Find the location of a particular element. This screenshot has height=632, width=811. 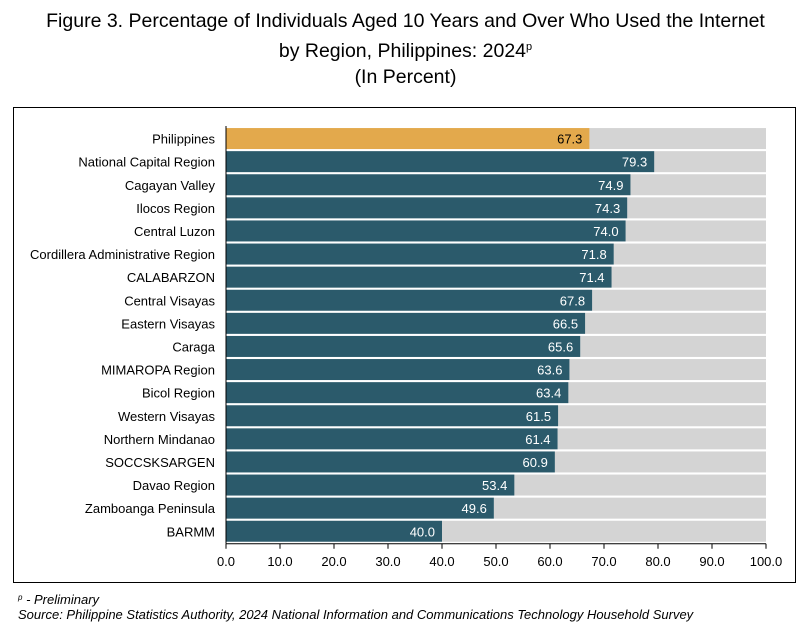

x-tick-label: 40.0 is located at coordinates (441, 561).